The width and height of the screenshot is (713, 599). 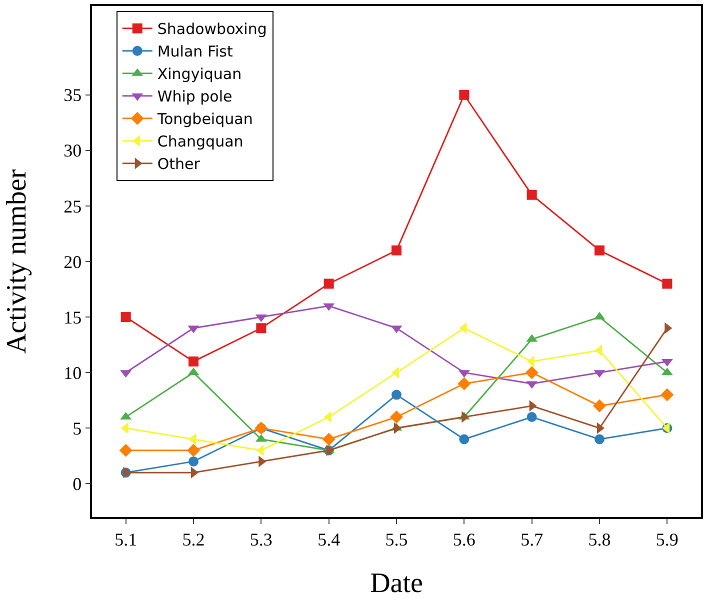 What do you see at coordinates (73, 317) in the screenshot?
I see `y-tick-label: 15` at bounding box center [73, 317].